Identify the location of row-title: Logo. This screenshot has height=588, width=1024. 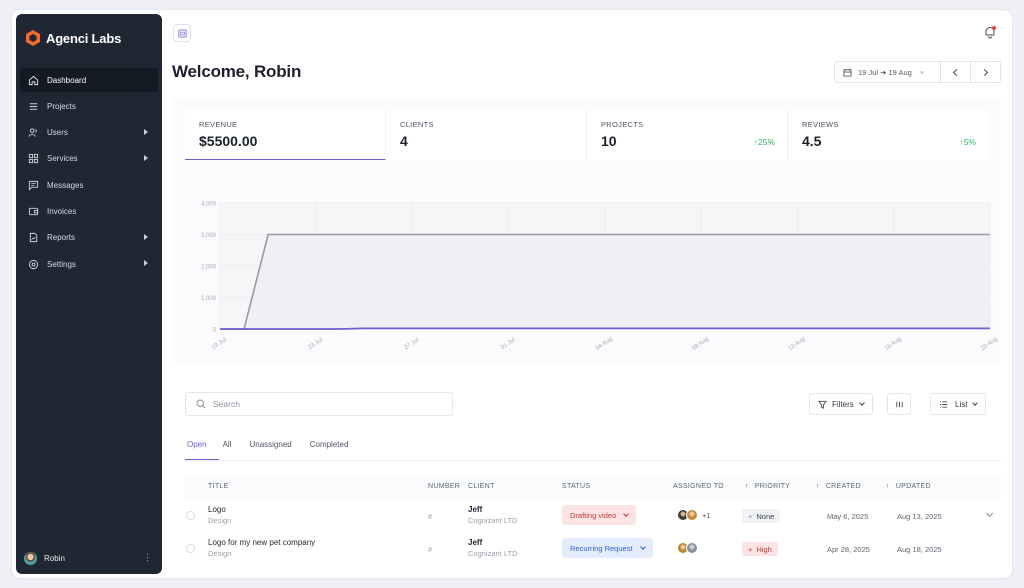
(217, 509).